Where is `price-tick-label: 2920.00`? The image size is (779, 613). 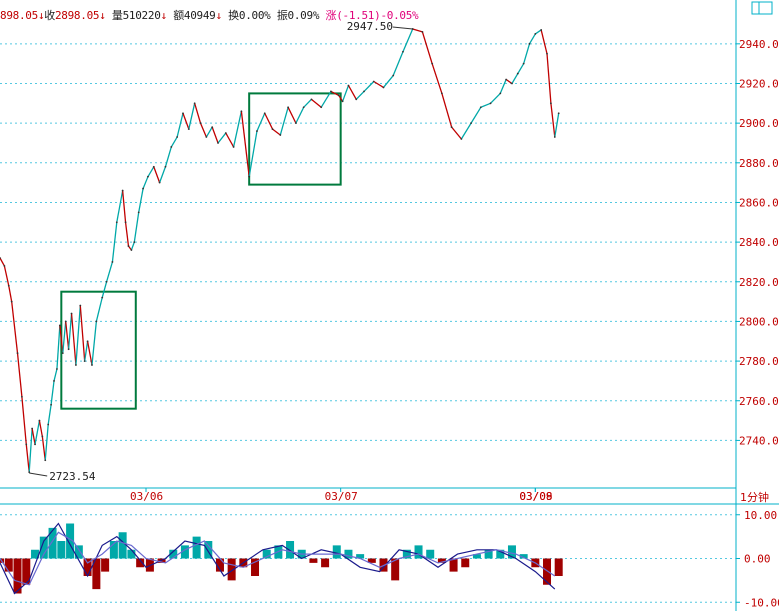 price-tick-label: 2920.00 is located at coordinates (759, 83).